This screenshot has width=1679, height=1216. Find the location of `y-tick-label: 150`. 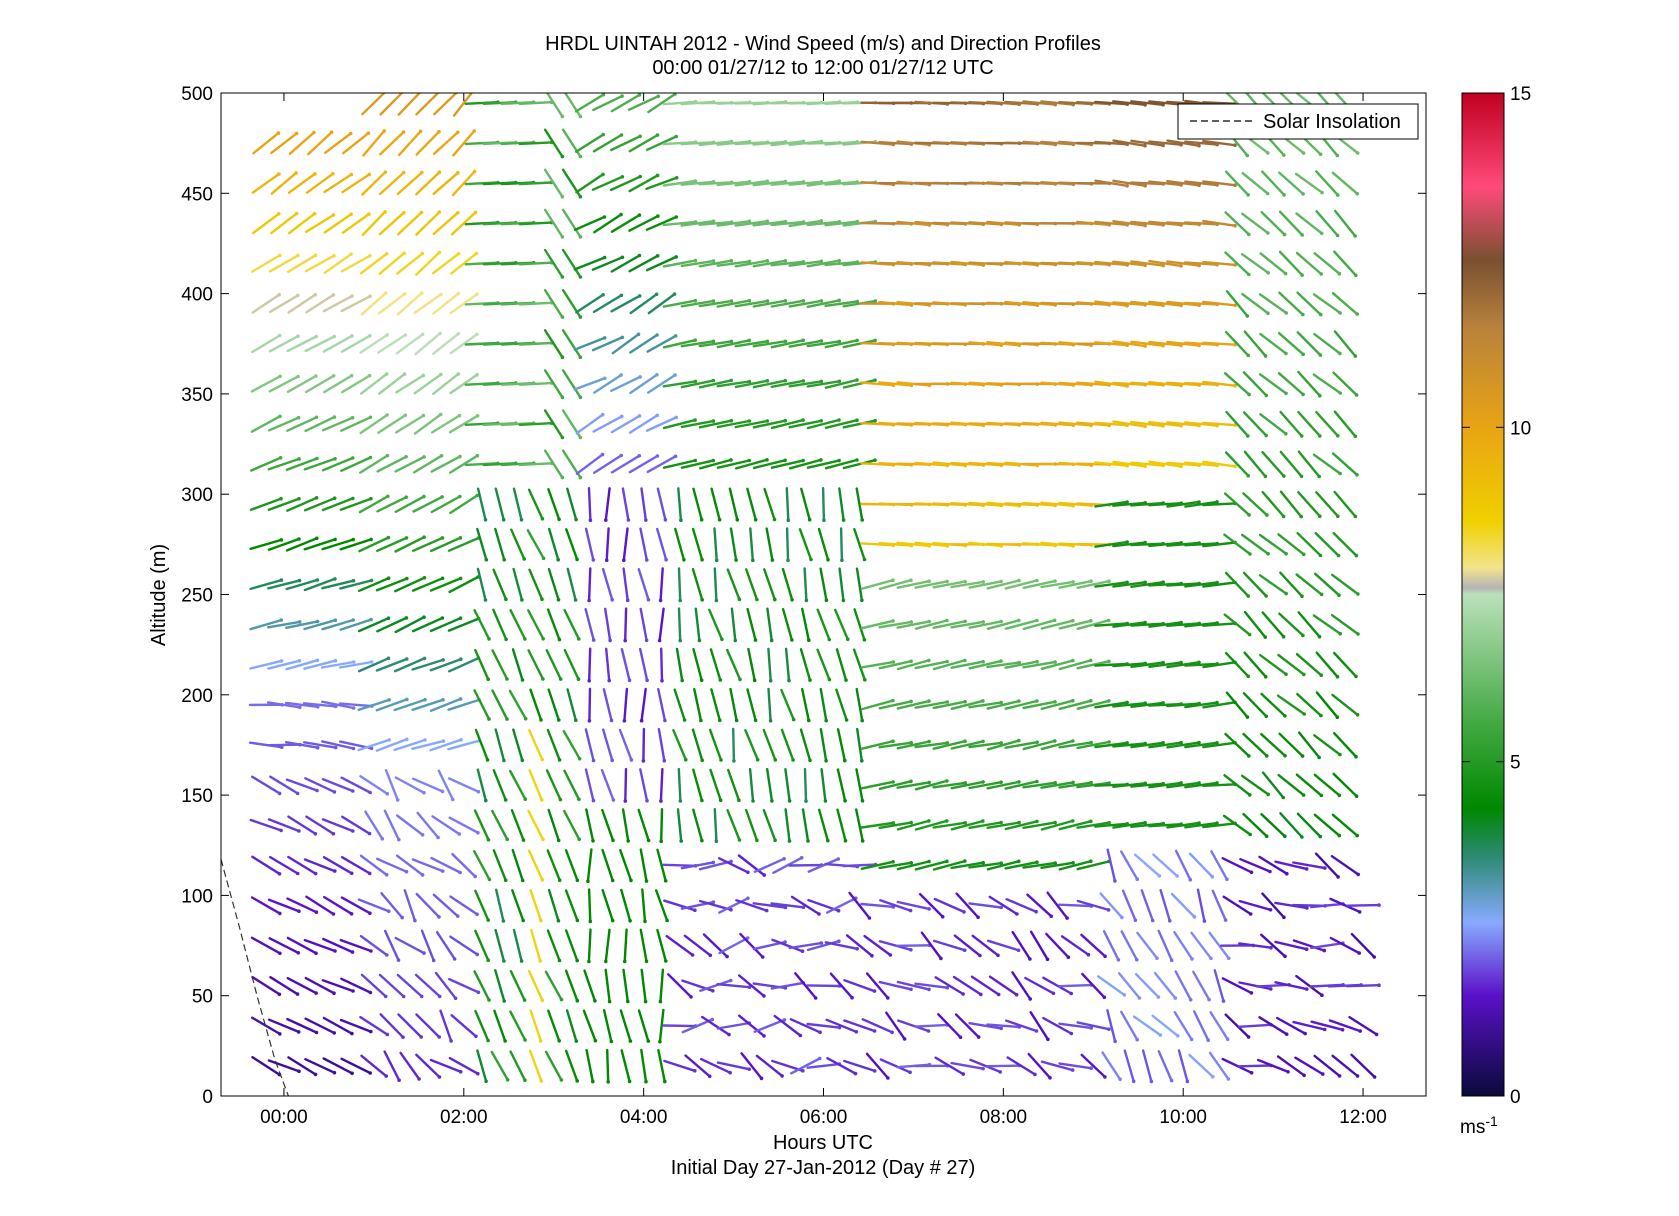

y-tick-label: 150 is located at coordinates (197, 796).